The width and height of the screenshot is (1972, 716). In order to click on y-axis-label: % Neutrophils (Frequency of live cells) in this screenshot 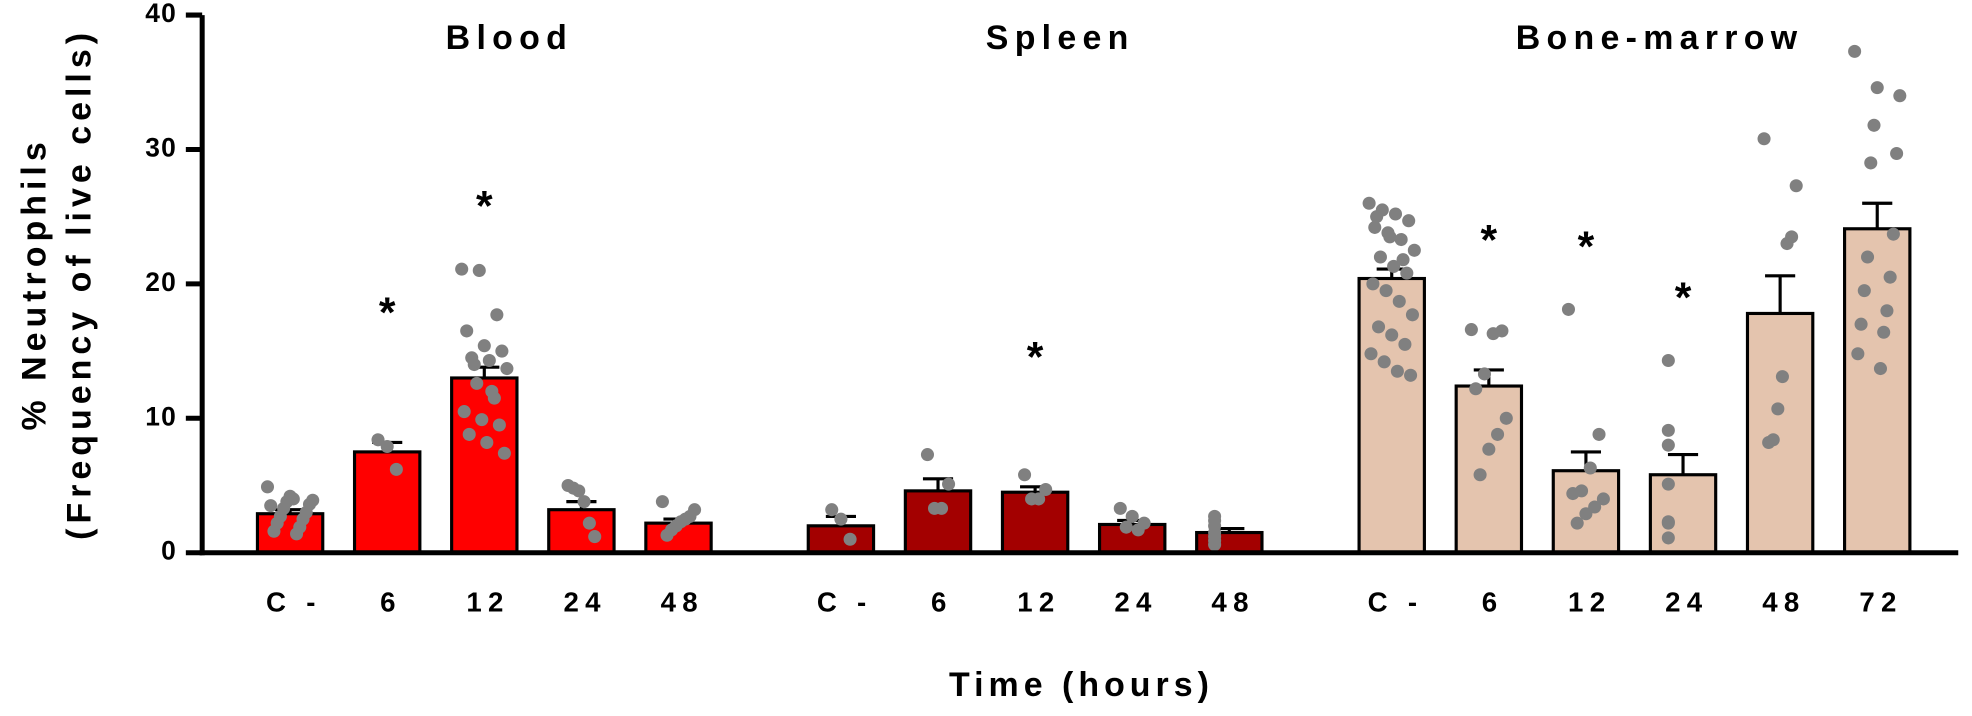, I will do `click(56, 284)`.